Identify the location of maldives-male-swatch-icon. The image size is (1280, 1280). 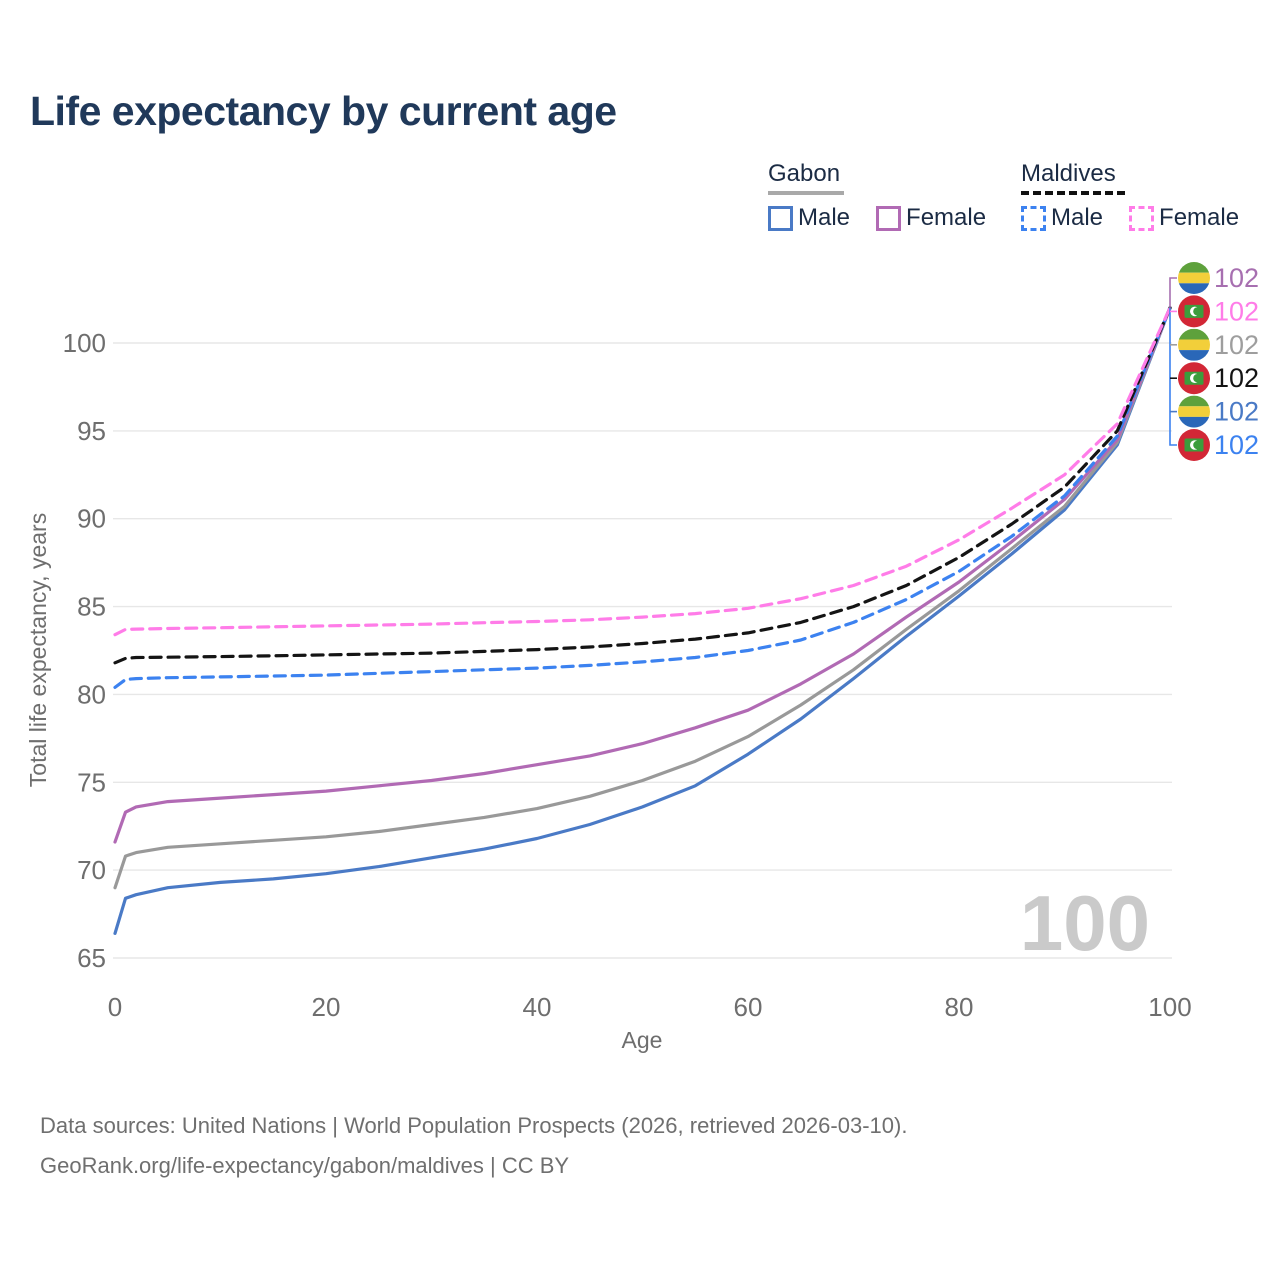
(1033, 218).